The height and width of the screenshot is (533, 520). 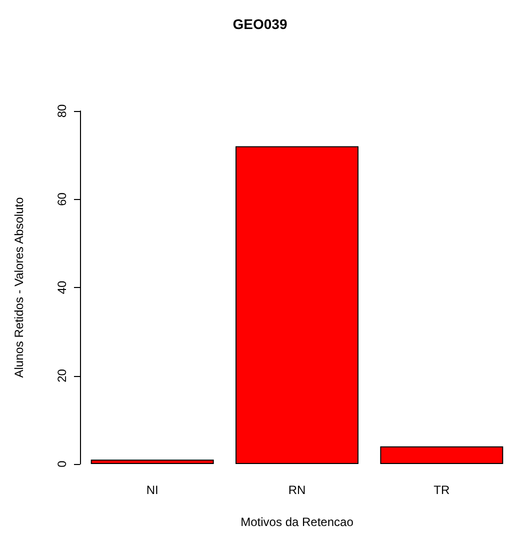 I want to click on chart-title: GEO039, so click(x=260, y=24).